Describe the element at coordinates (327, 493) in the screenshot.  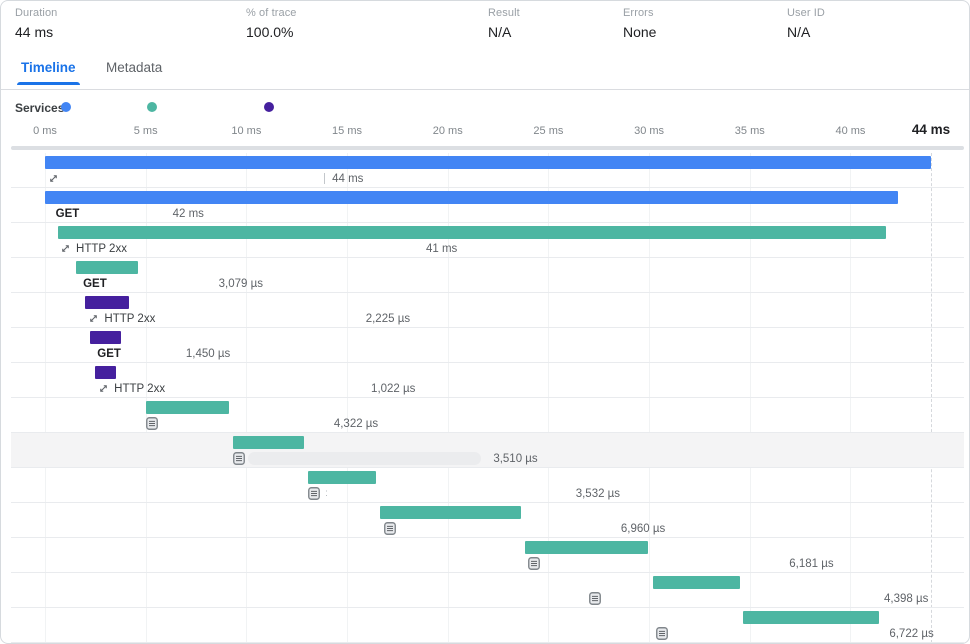
I see `span-label-suffix: :` at that location.